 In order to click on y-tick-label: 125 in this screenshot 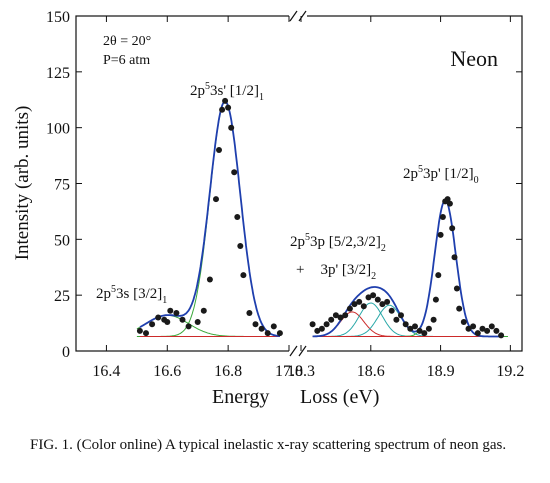, I will do `click(58, 73)`.